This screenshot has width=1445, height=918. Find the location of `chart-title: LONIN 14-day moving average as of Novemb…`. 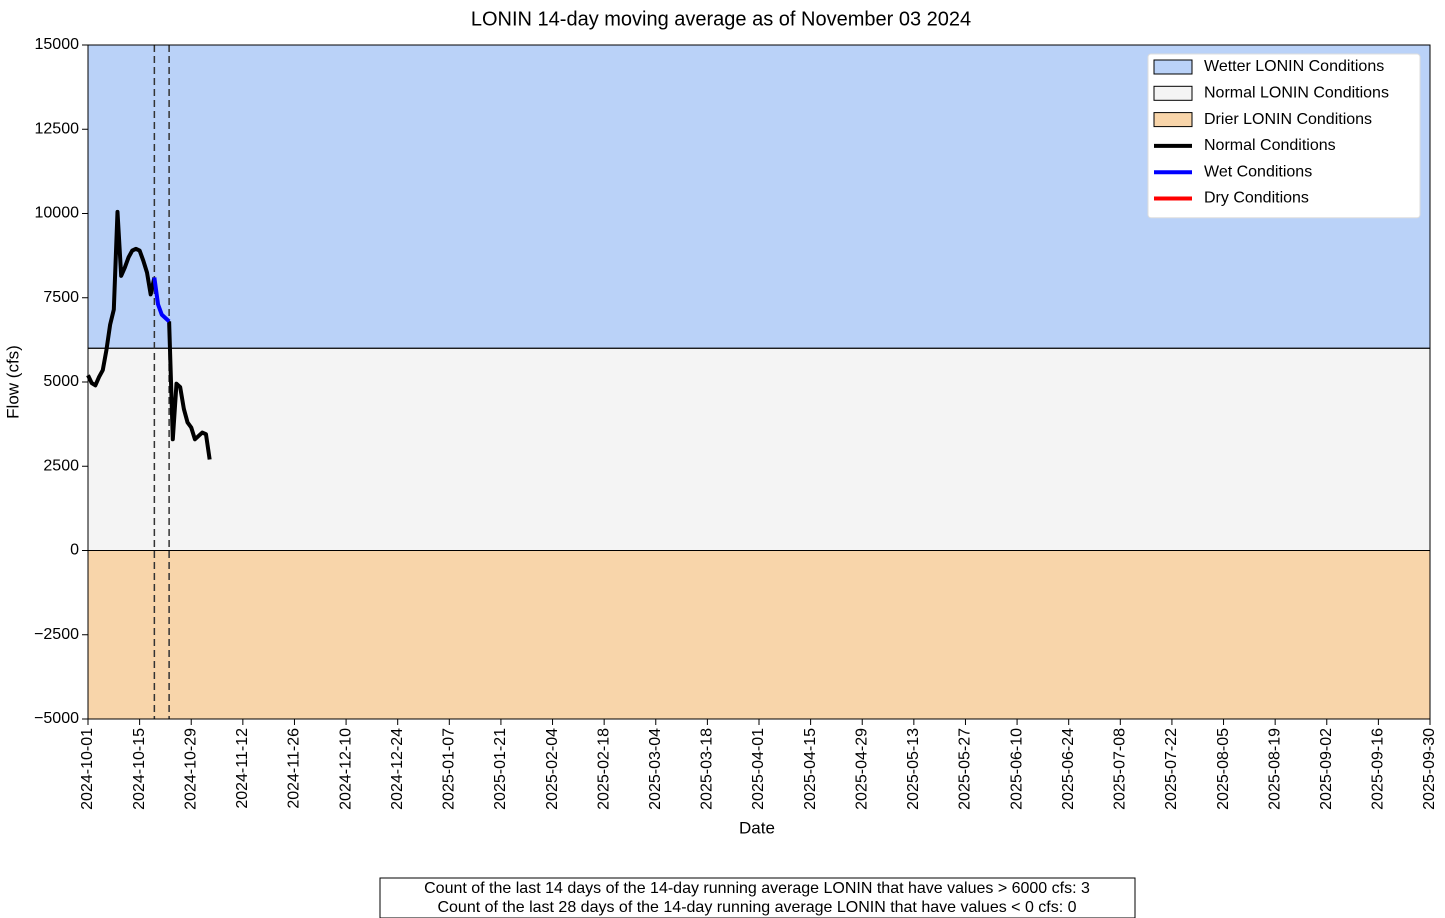

chart-title: LONIN 14-day moving average as of Novemb… is located at coordinates (721, 19).